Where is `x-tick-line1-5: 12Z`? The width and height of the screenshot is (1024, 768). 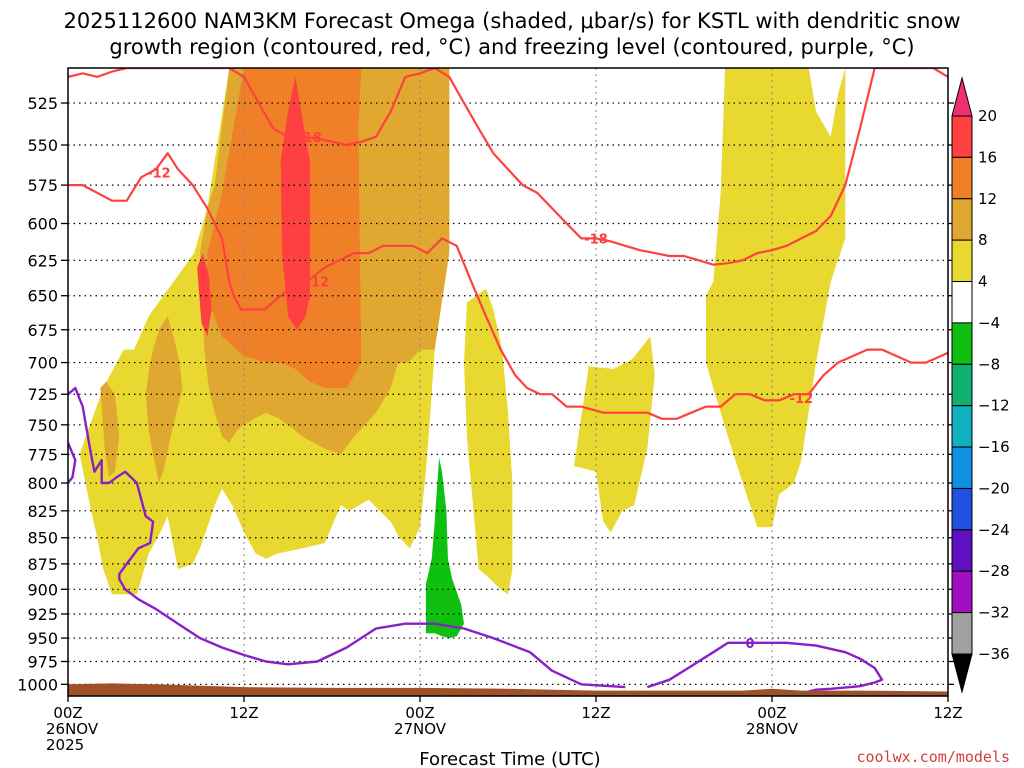
x-tick-line1-5: 12Z is located at coordinates (947, 713).